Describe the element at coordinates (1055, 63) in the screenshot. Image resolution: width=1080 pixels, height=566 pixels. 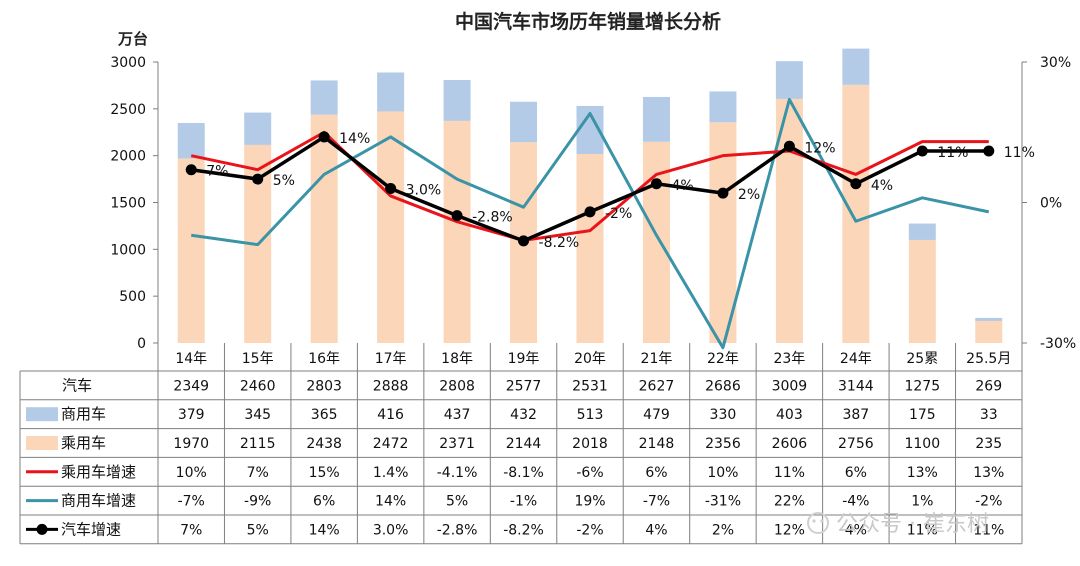
I see `y-right-tick-label-0: 30%` at that location.